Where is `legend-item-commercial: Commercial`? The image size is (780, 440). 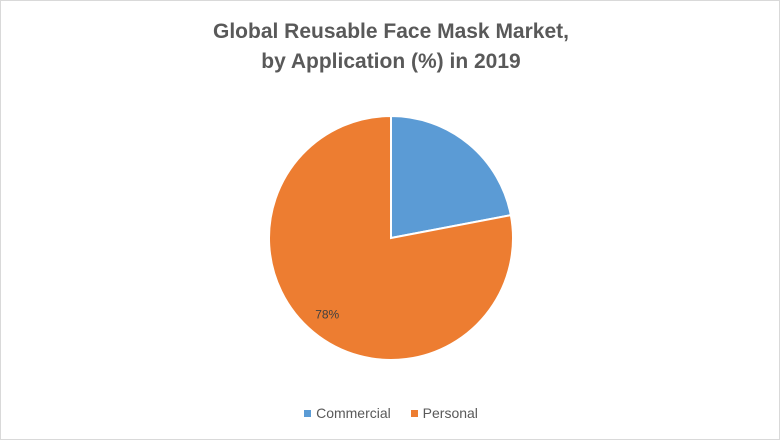 legend-item-commercial: Commercial is located at coordinates (347, 413).